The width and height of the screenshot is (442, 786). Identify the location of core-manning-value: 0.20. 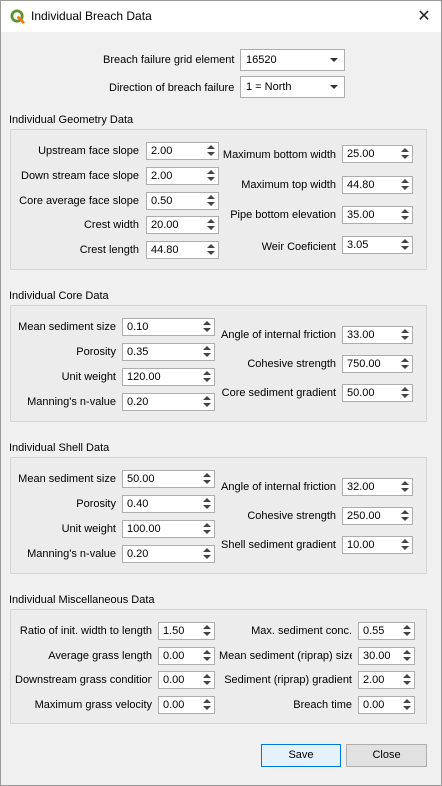
(138, 402).